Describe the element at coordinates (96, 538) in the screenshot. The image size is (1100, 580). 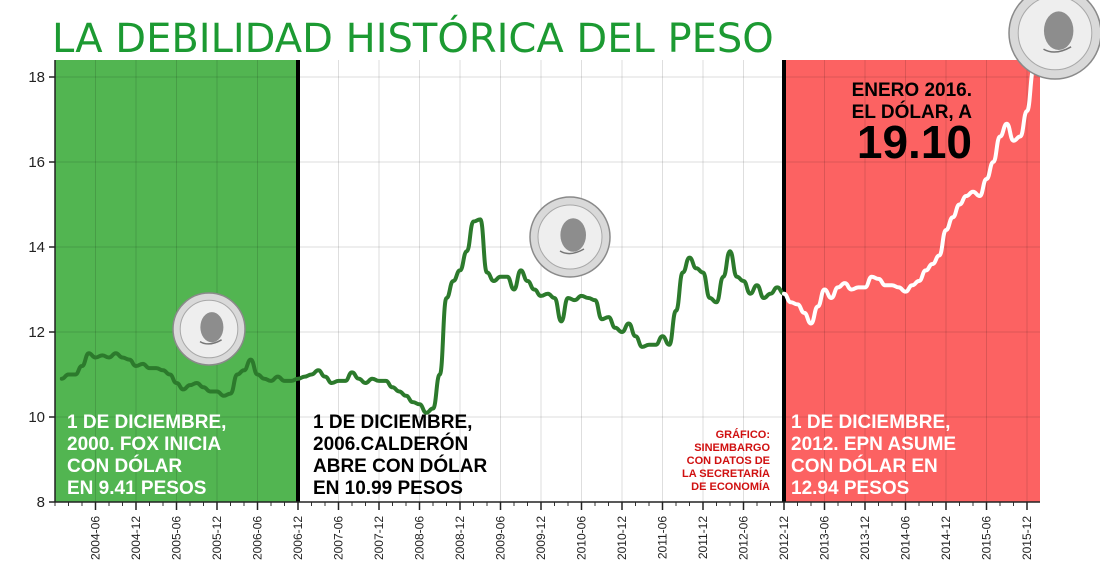
I see `x-tick-label: 2004-06` at that location.